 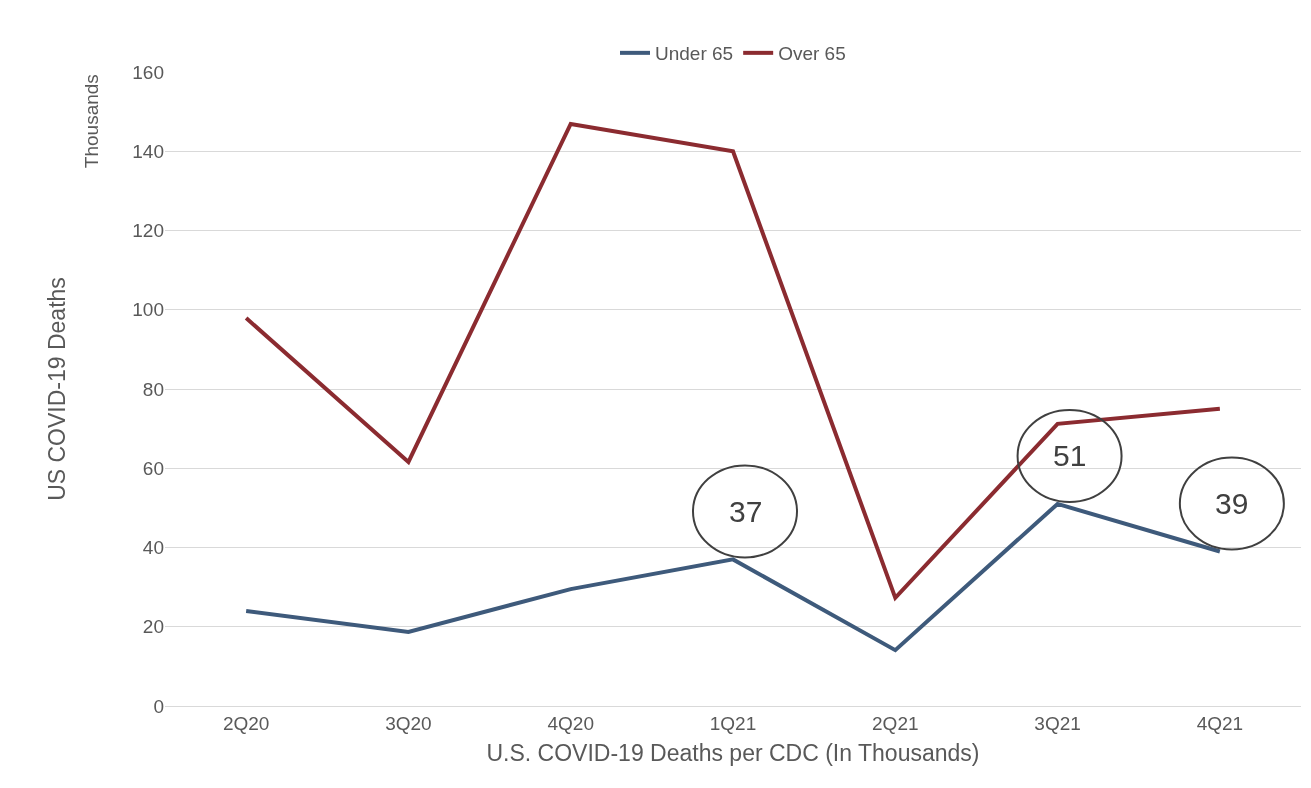 I want to click on annotation: 37, so click(x=746, y=511).